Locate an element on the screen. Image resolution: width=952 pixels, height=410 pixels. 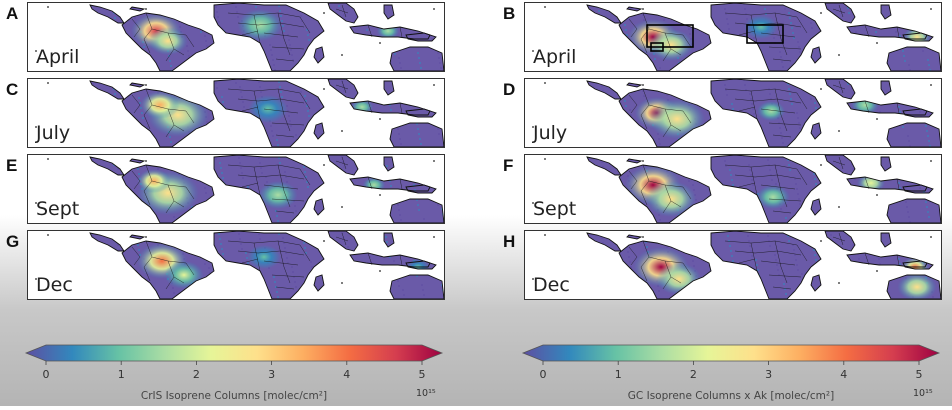
map-canvas-h is located at coordinates (736, 265).